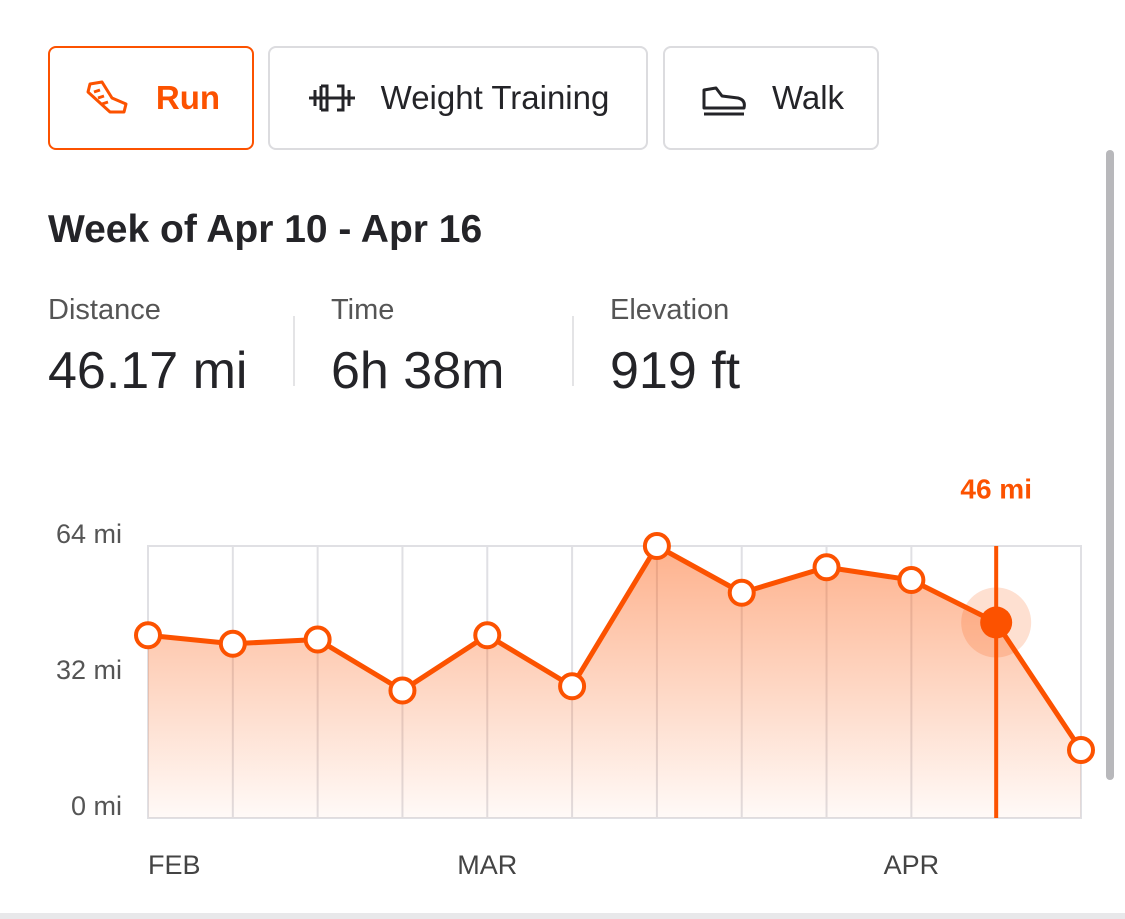  Describe the element at coordinates (89, 670) in the screenshot. I see `y-tick-label: 32 mi` at that location.